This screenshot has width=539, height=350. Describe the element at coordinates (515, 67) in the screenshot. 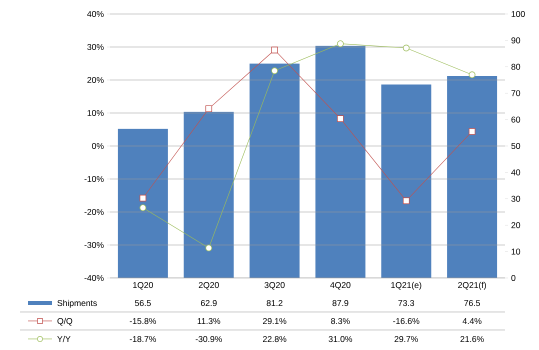

I see `y2-tick-label: 80` at that location.